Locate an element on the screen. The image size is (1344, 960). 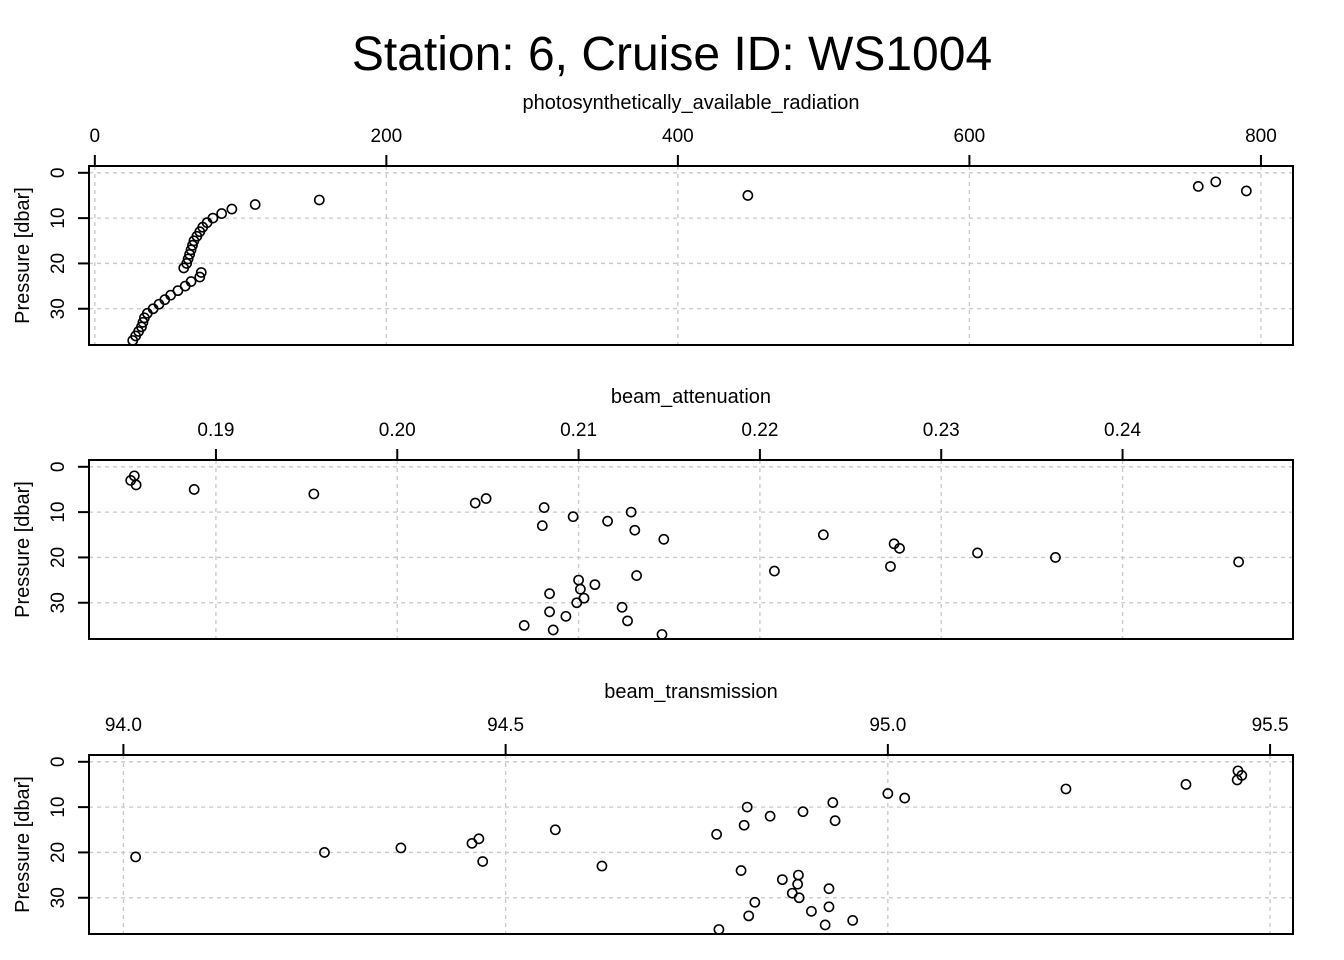
x-tick-label: 0.21 is located at coordinates (578, 430).